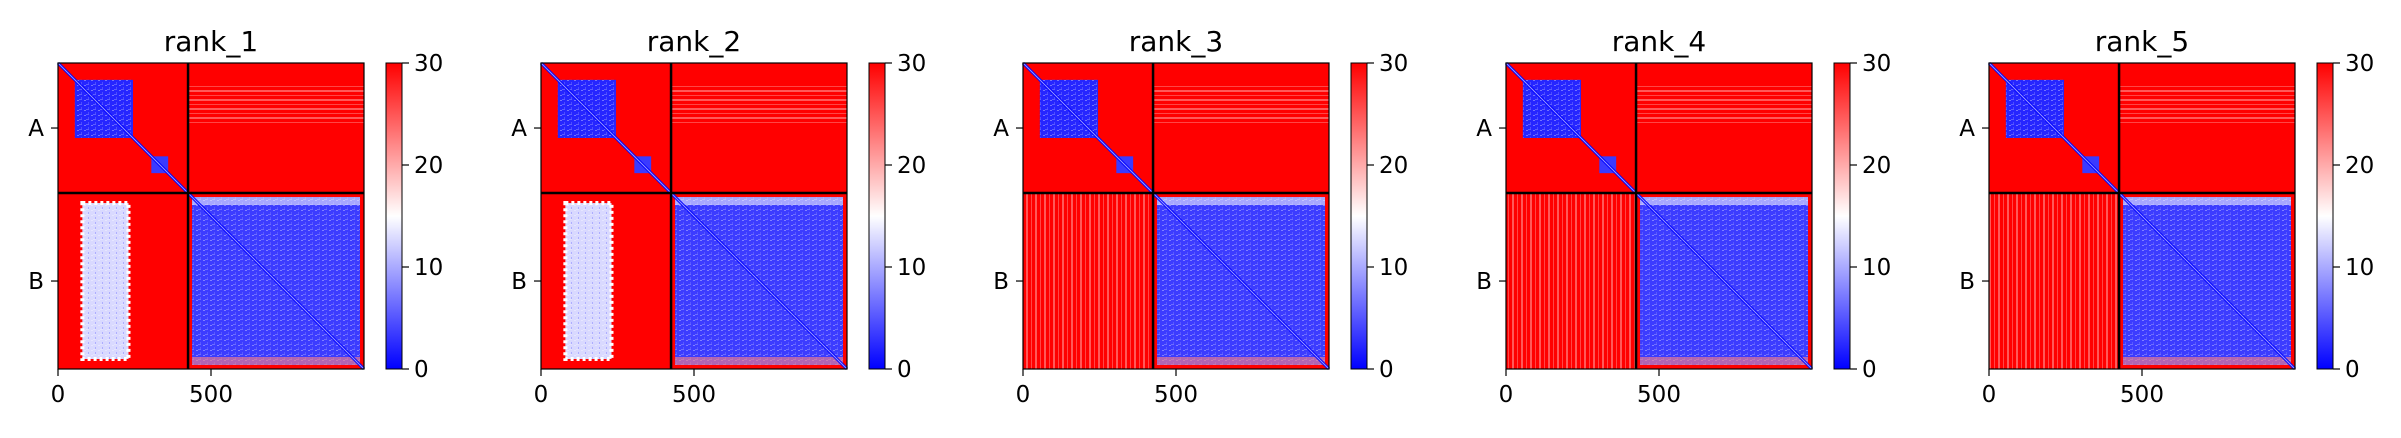 The height and width of the screenshot is (438, 2401). Describe the element at coordinates (211, 41) in the screenshot. I see `panel-title: rank_1` at that location.